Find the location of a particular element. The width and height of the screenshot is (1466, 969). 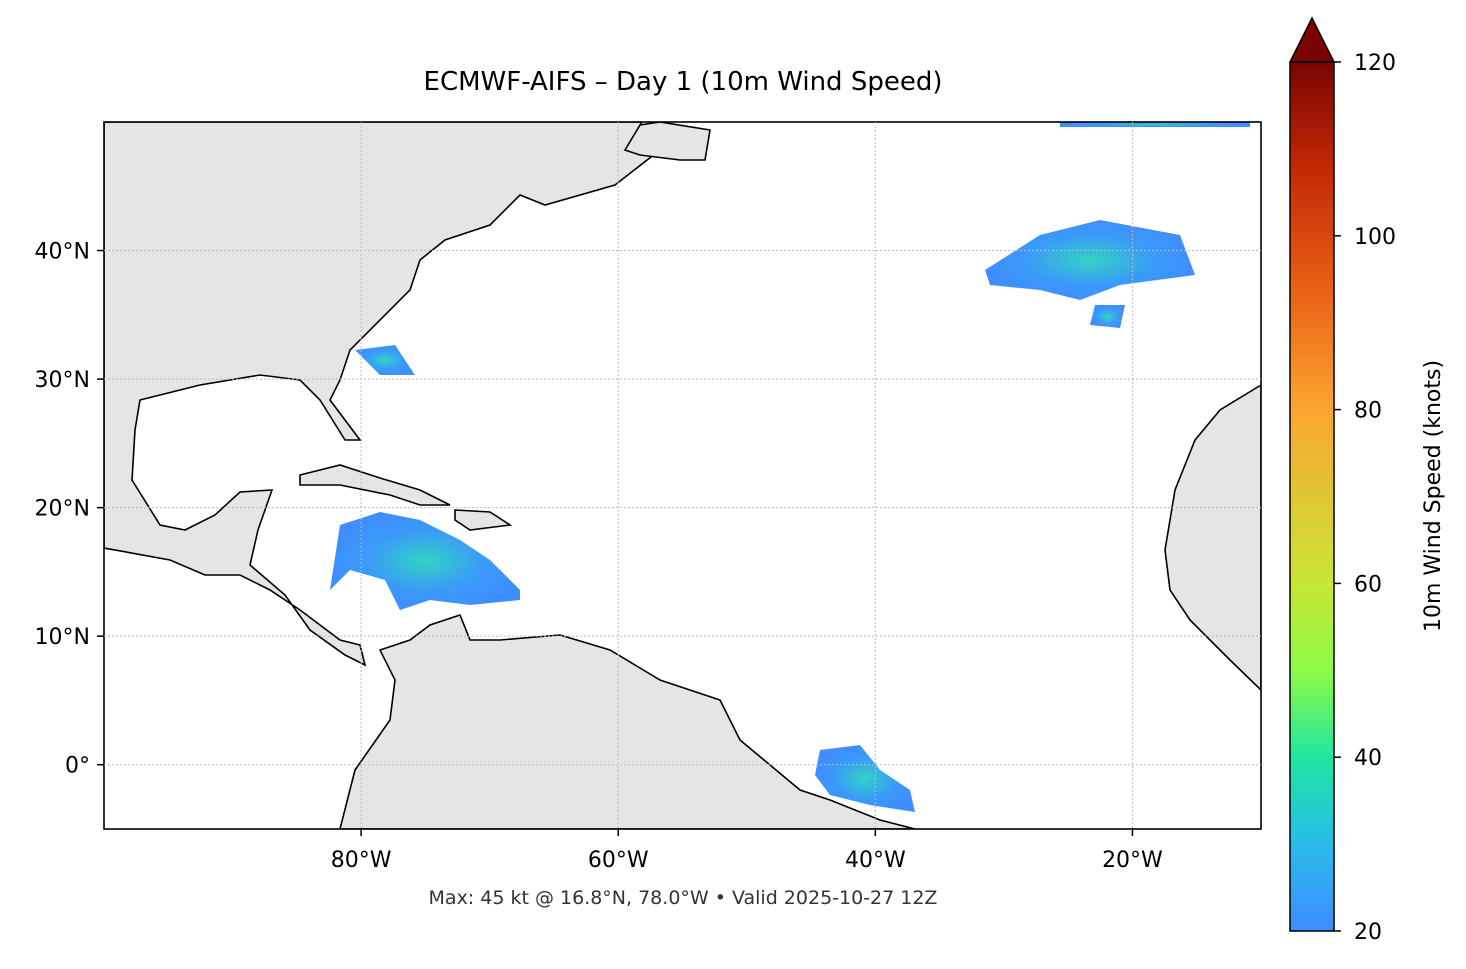

colorbar-label: 10m Wind Speed (knots) is located at coordinates (1433, 496).